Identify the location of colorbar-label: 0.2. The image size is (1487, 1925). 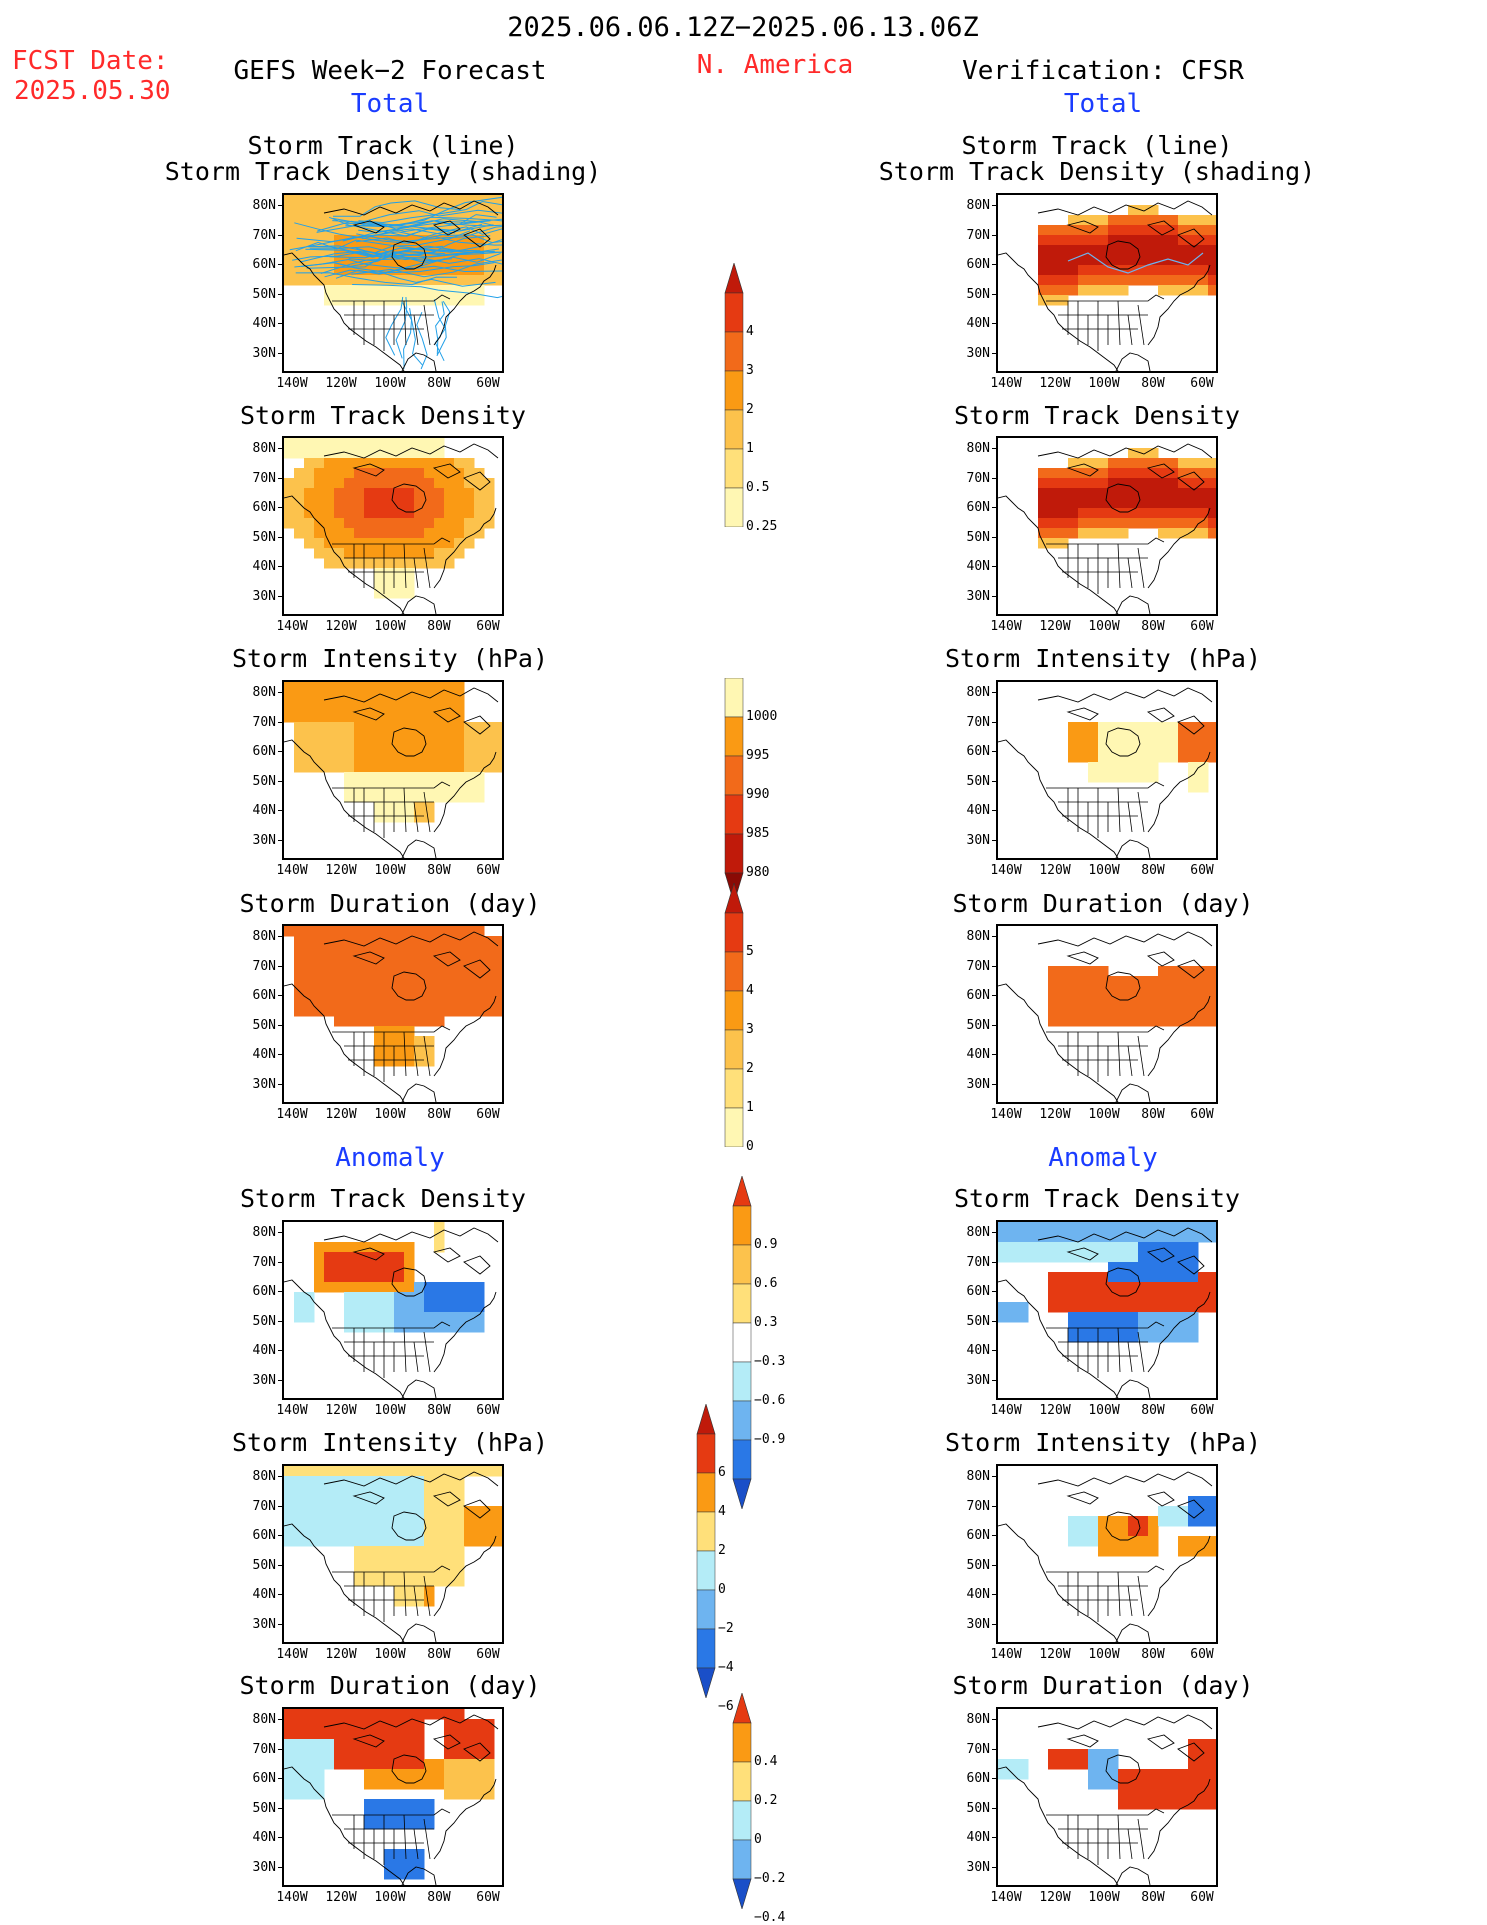
(766, 1800).